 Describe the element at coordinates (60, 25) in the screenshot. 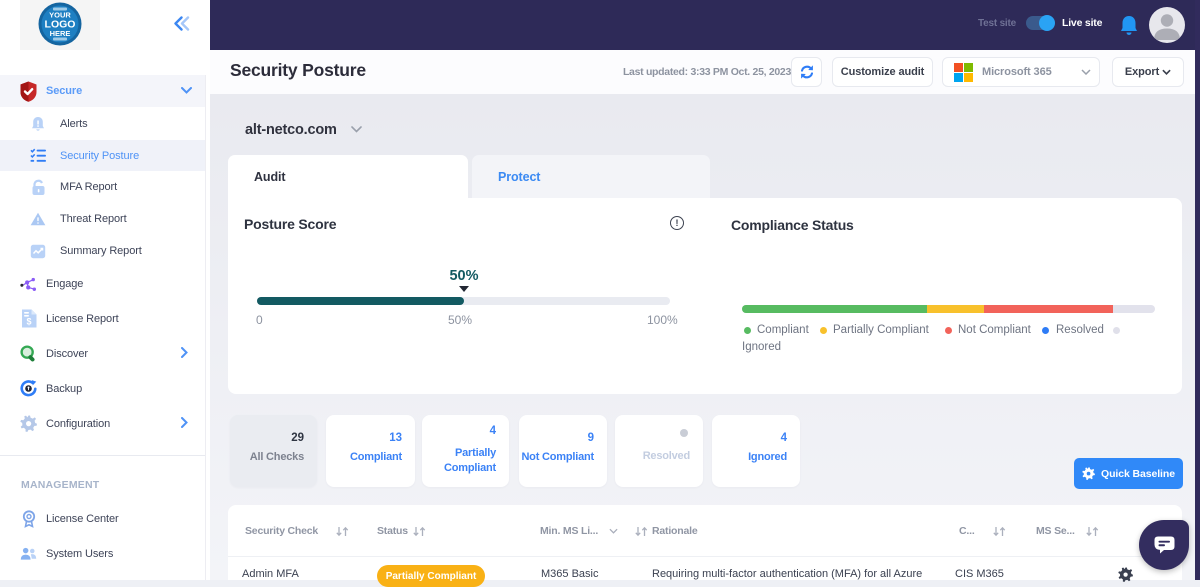

I see `svg-text: LOGO` at that location.